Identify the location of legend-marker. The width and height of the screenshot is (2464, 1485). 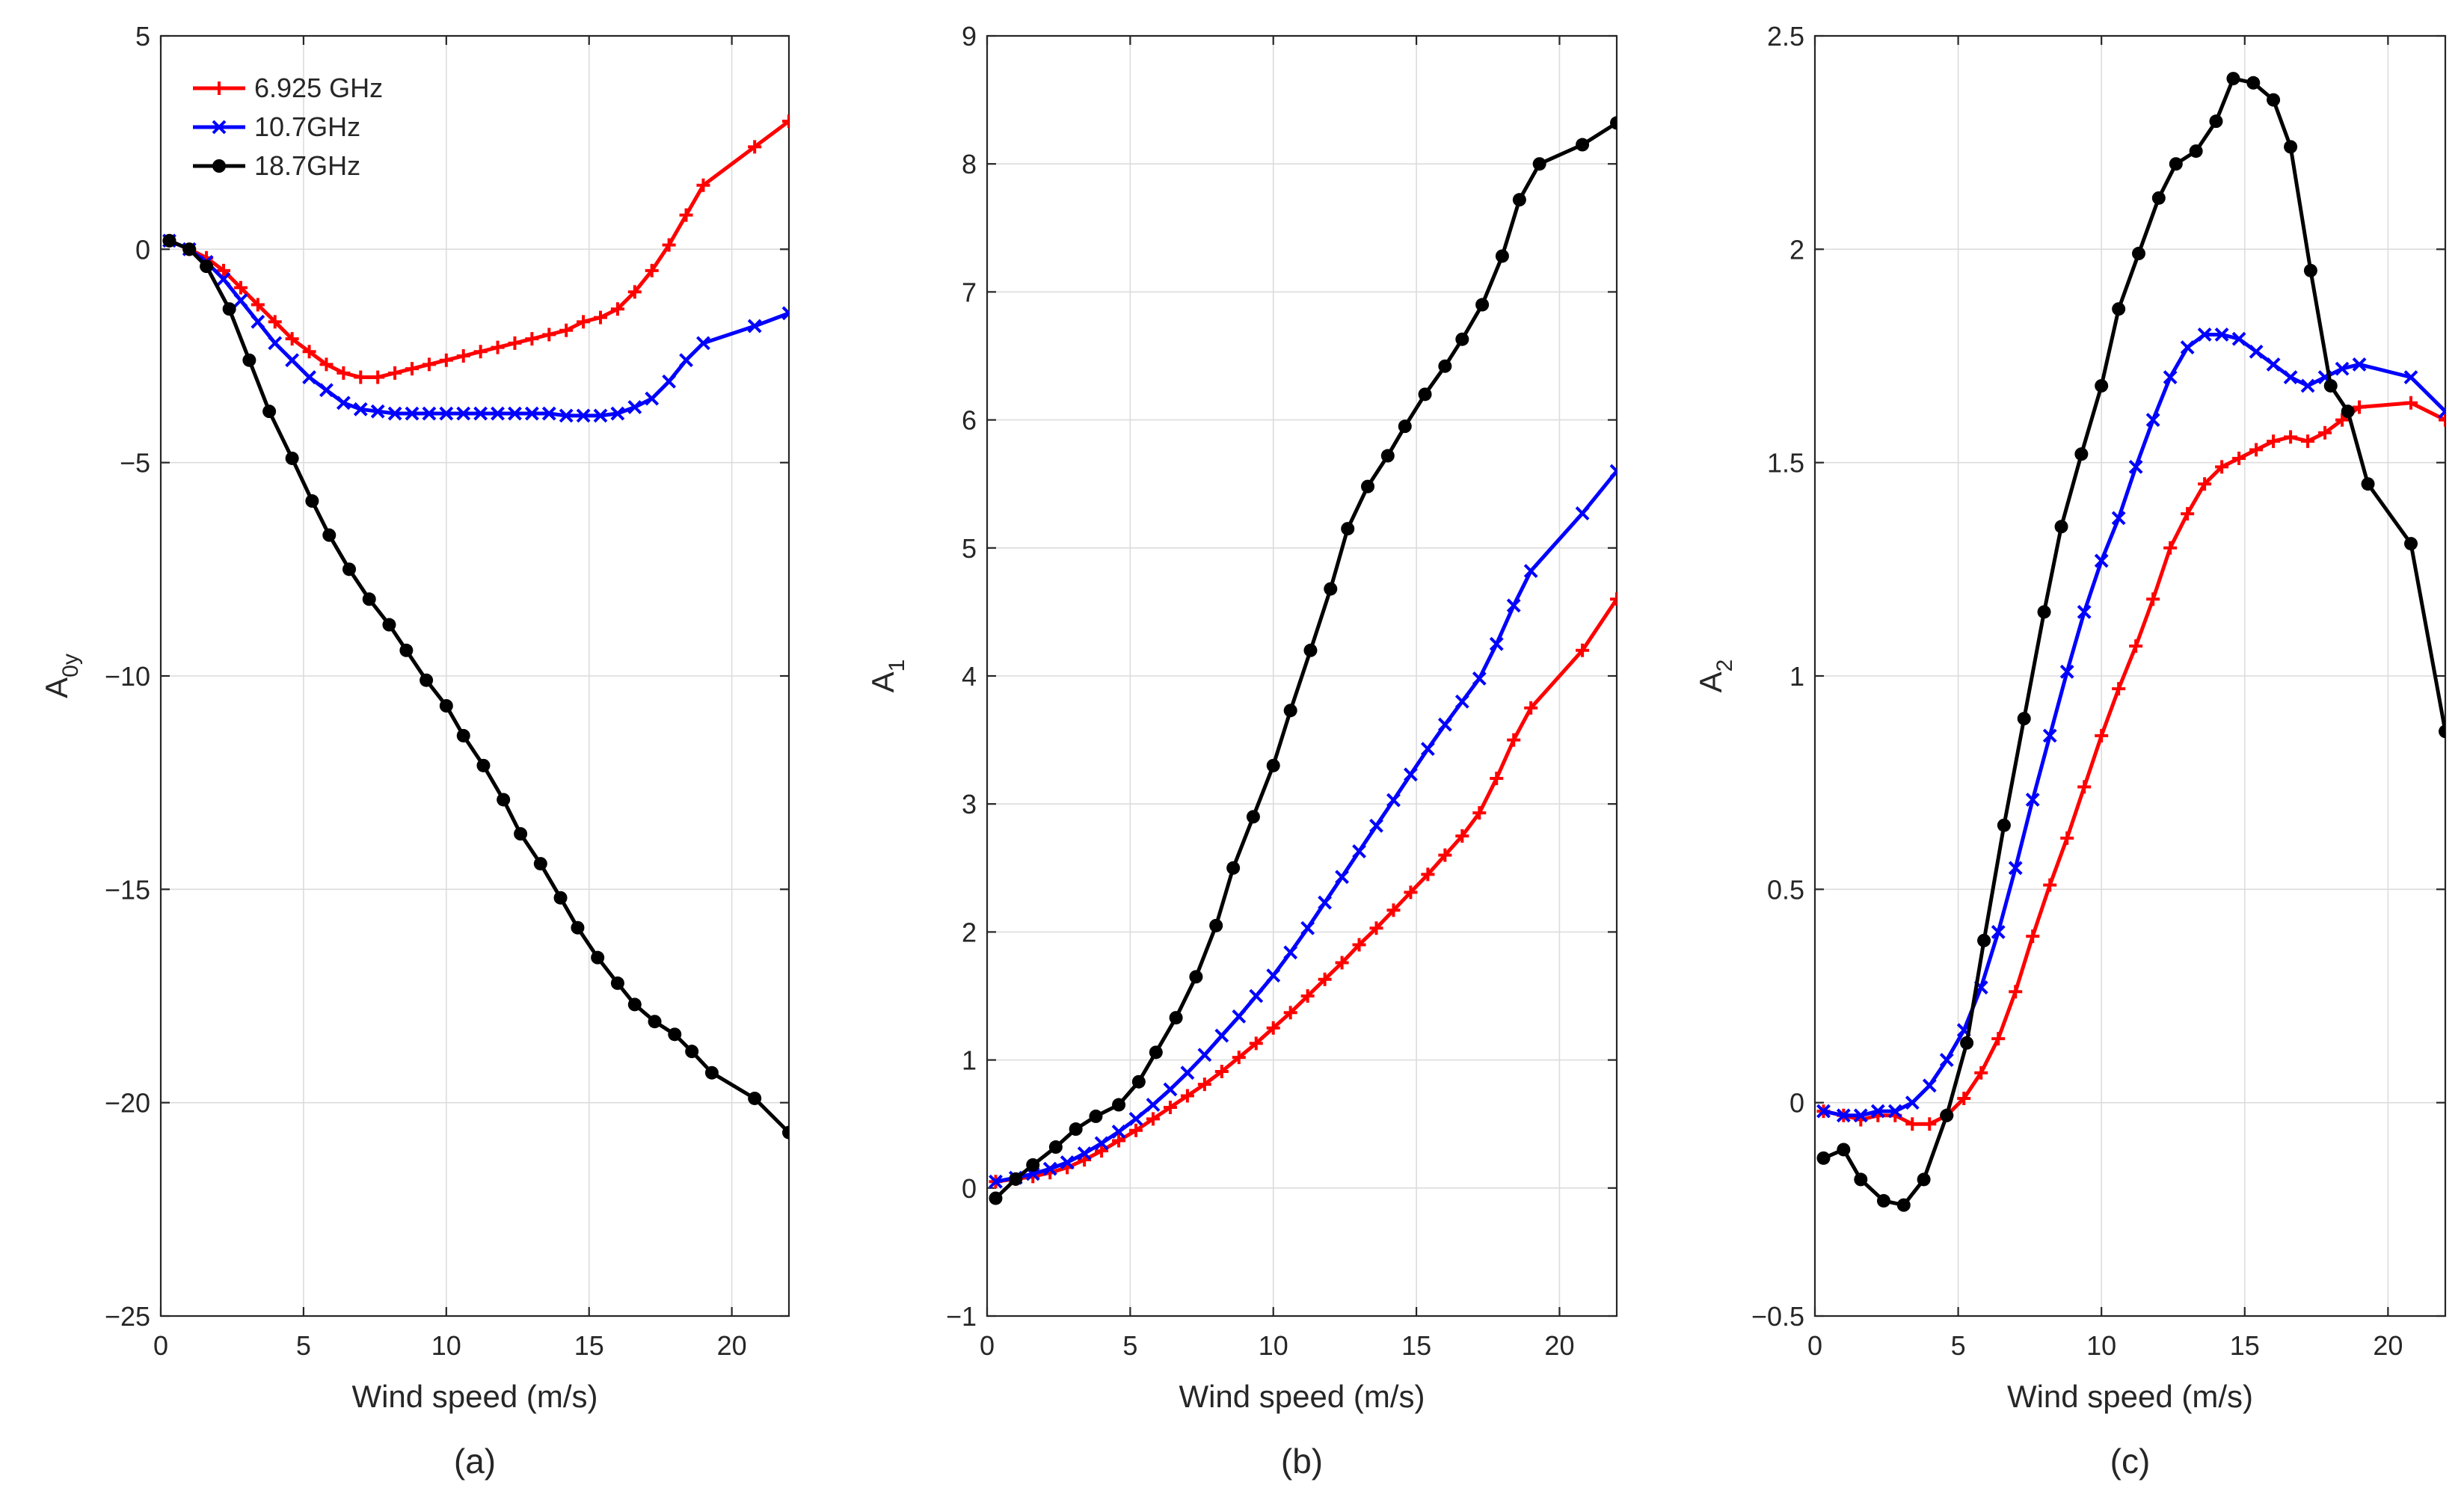
(219, 166).